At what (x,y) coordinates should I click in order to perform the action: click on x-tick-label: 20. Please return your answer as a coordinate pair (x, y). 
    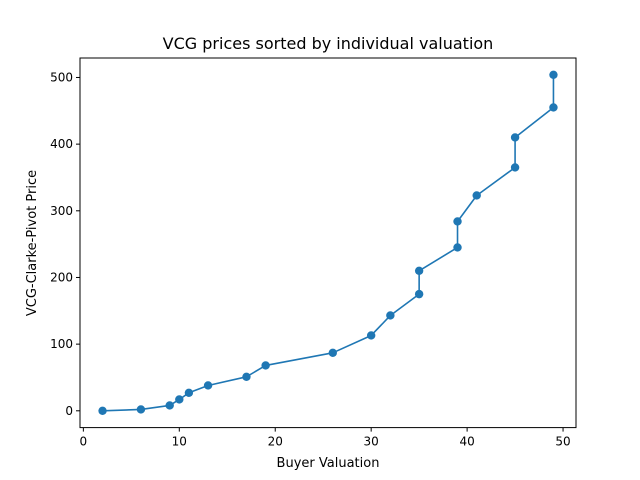
    Looking at the image, I should click on (275, 442).